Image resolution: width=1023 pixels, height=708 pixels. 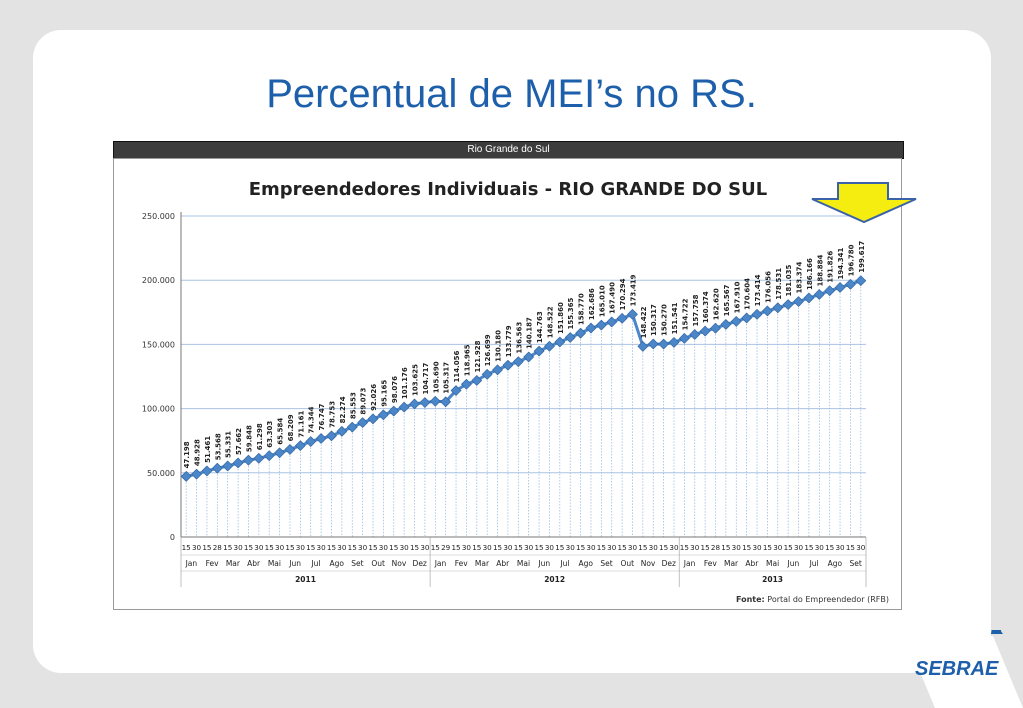 I want to click on month-label: Set, so click(x=357, y=563).